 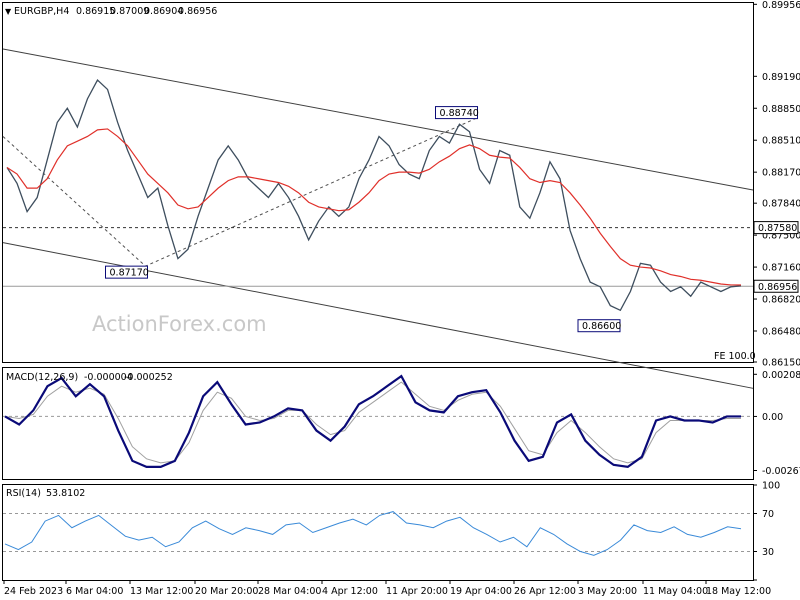 What do you see at coordinates (781, 5) in the screenshot?
I see `price-axis-tick-label: 0.89956` at bounding box center [781, 5].